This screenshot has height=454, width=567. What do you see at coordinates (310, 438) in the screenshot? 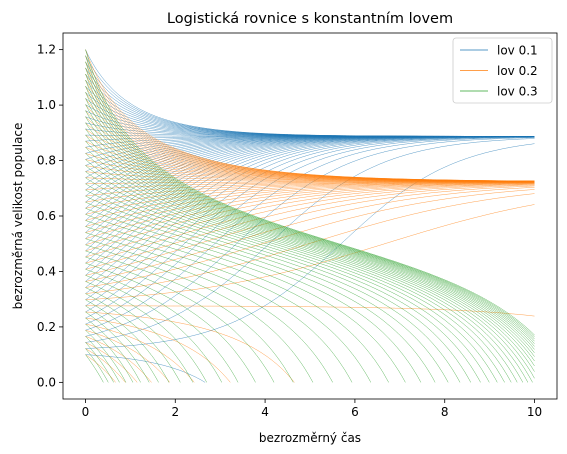
I see `x-axis-label: bezrozměrný čas` at bounding box center [310, 438].